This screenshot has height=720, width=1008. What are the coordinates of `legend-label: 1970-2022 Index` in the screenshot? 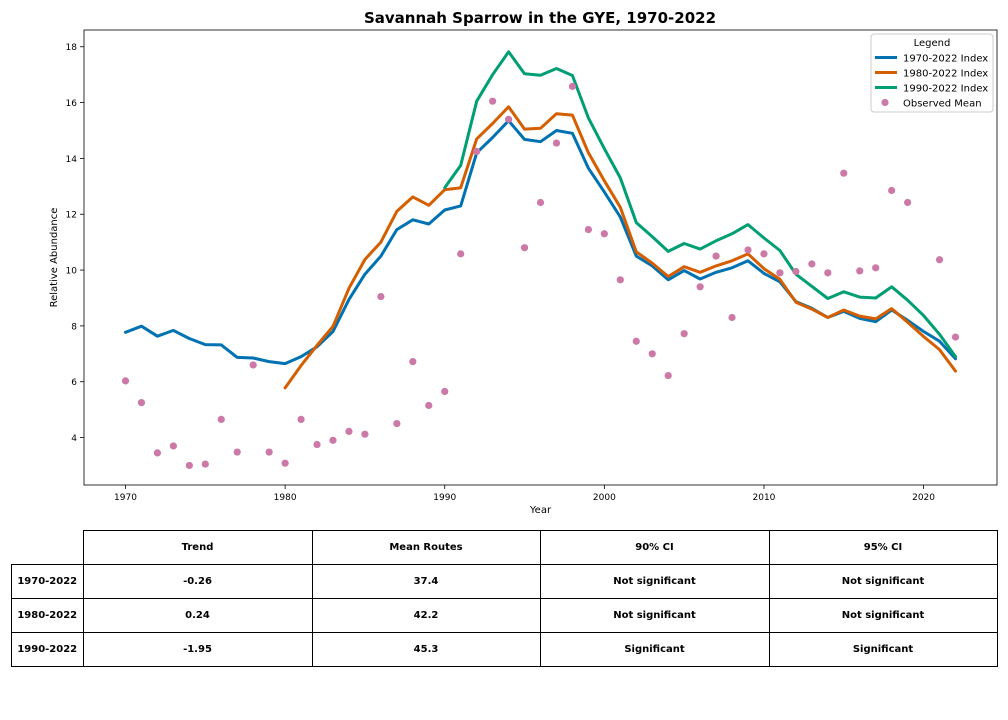 It's located at (945, 59).